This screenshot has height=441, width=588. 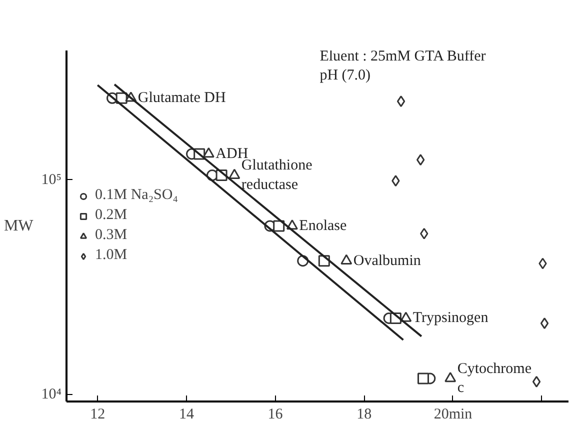 What do you see at coordinates (19, 226) in the screenshot?
I see `y-axis-title: MW` at bounding box center [19, 226].